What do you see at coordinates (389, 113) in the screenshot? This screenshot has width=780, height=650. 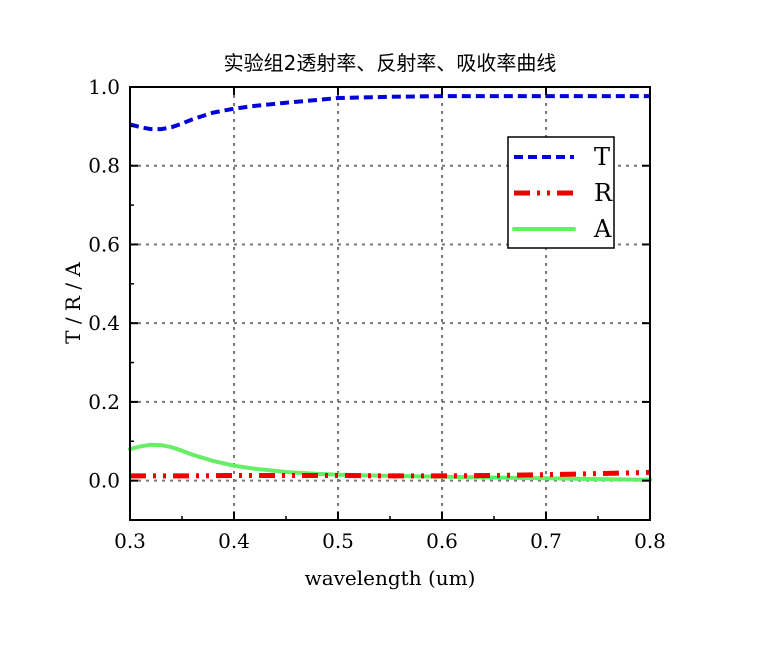 I see `series-line-T` at bounding box center [389, 113].